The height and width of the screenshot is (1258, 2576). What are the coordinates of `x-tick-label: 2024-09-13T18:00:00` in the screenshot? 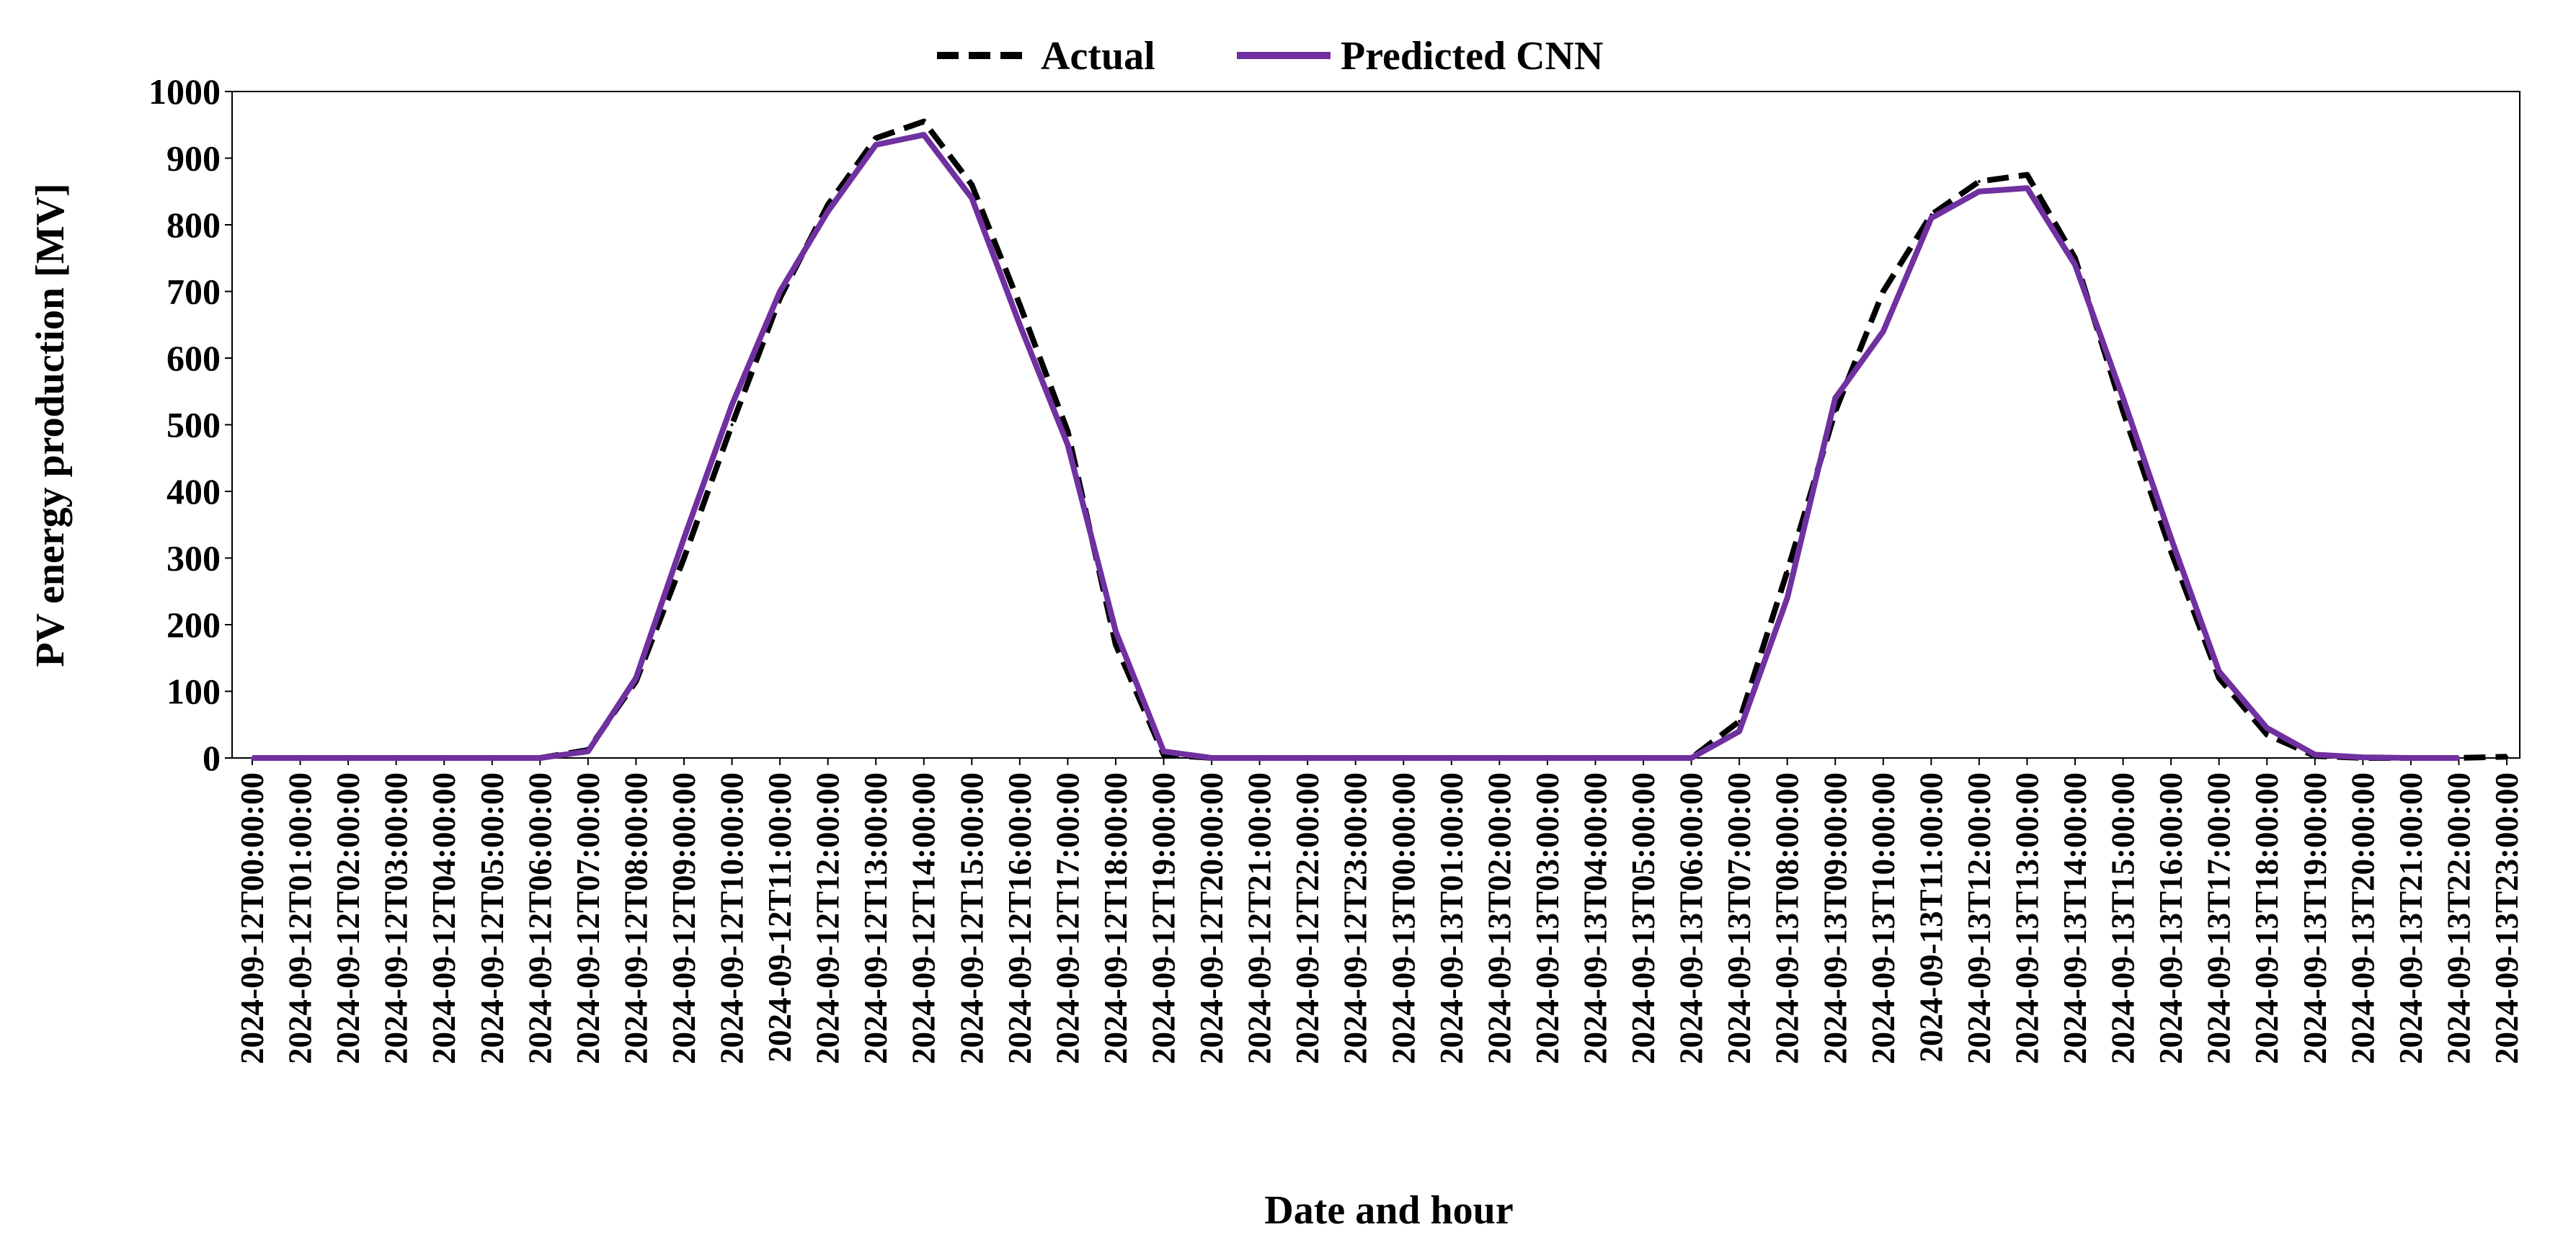 It's located at (2267, 918).